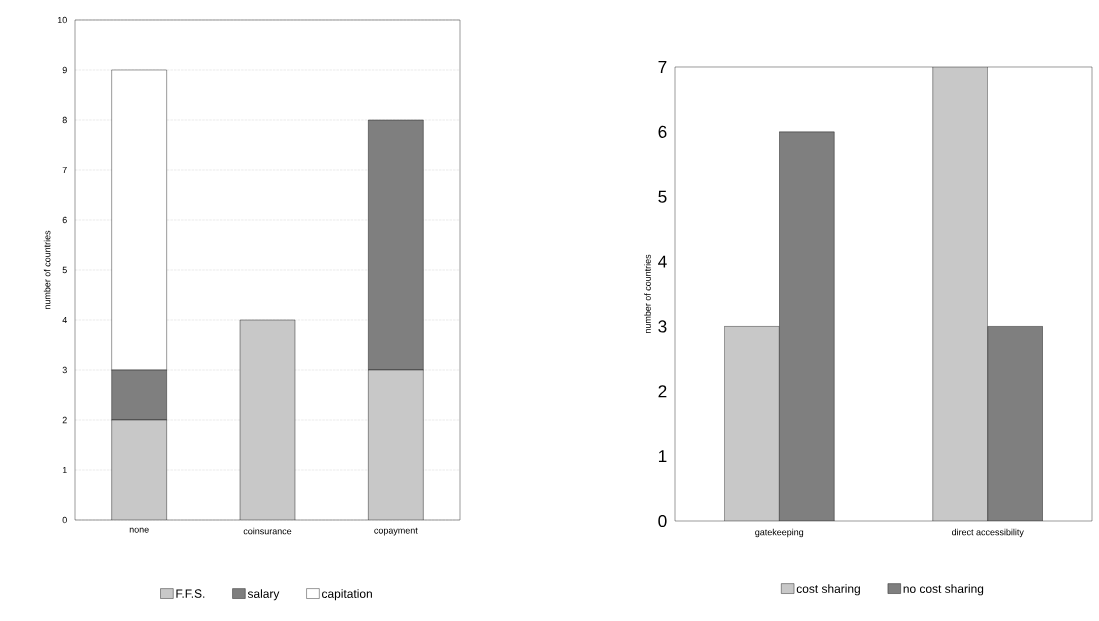  Describe the element at coordinates (779, 533) in the screenshot. I see `x-tick-label: gatekeeping` at that location.